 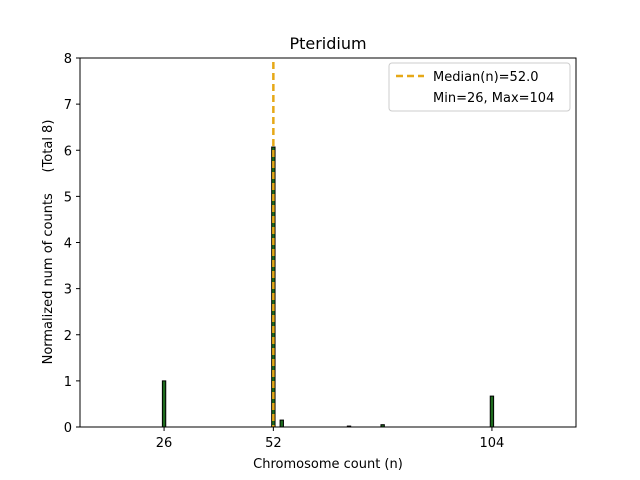 What do you see at coordinates (328, 464) in the screenshot?
I see `x-axis-label: Chromosome count (n)` at bounding box center [328, 464].